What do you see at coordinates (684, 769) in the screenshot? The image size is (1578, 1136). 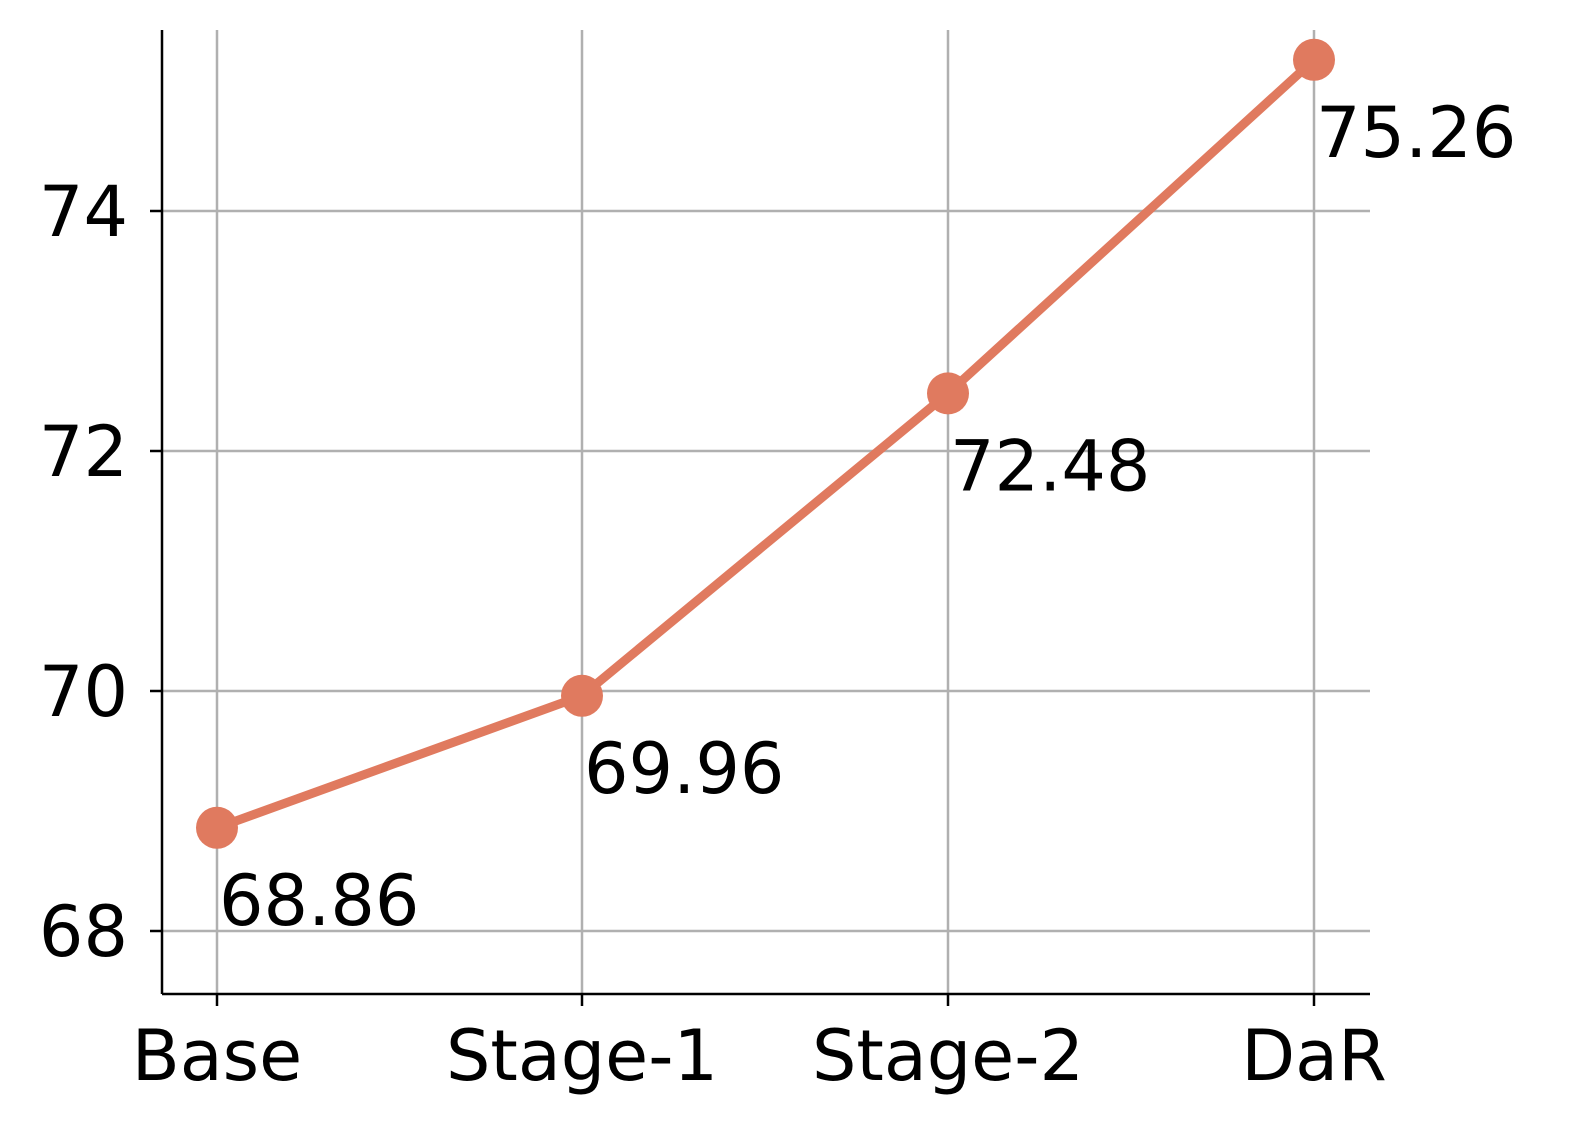 I see `data-label: 69.96` at bounding box center [684, 769].